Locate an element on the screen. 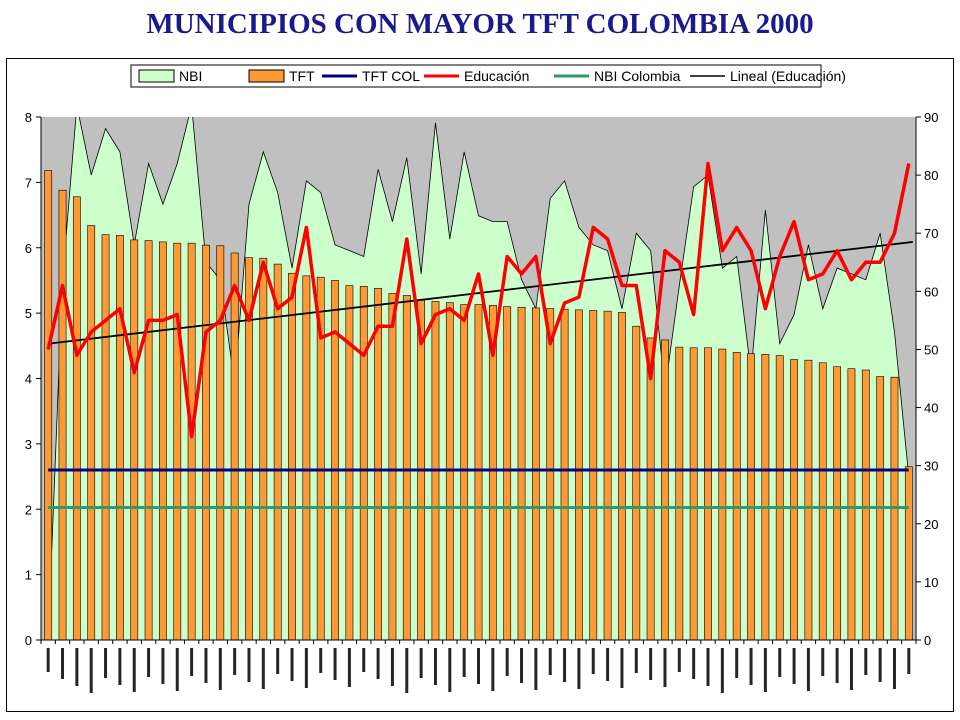 This screenshot has height=720, width=960. y-right-tick-label: 0 is located at coordinates (927, 640).